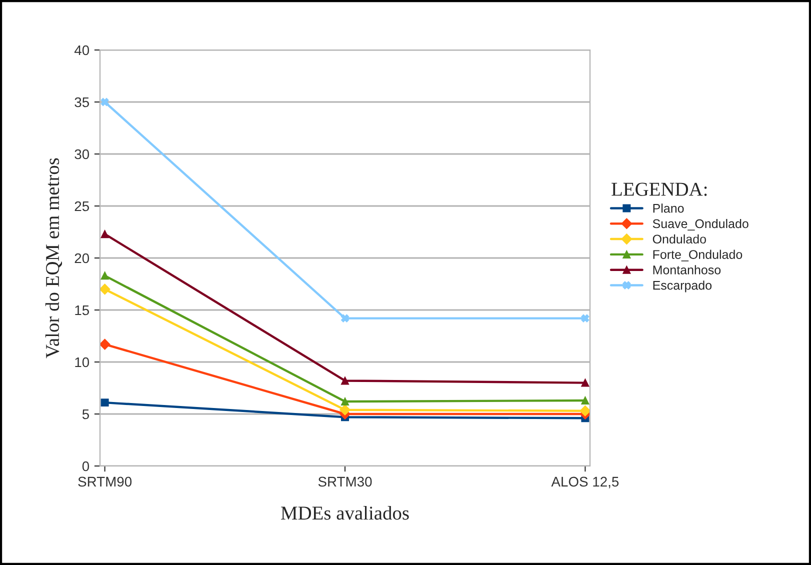 This screenshot has width=811, height=565. I want to click on x-axis-title: MDEs avaliados, so click(345, 513).